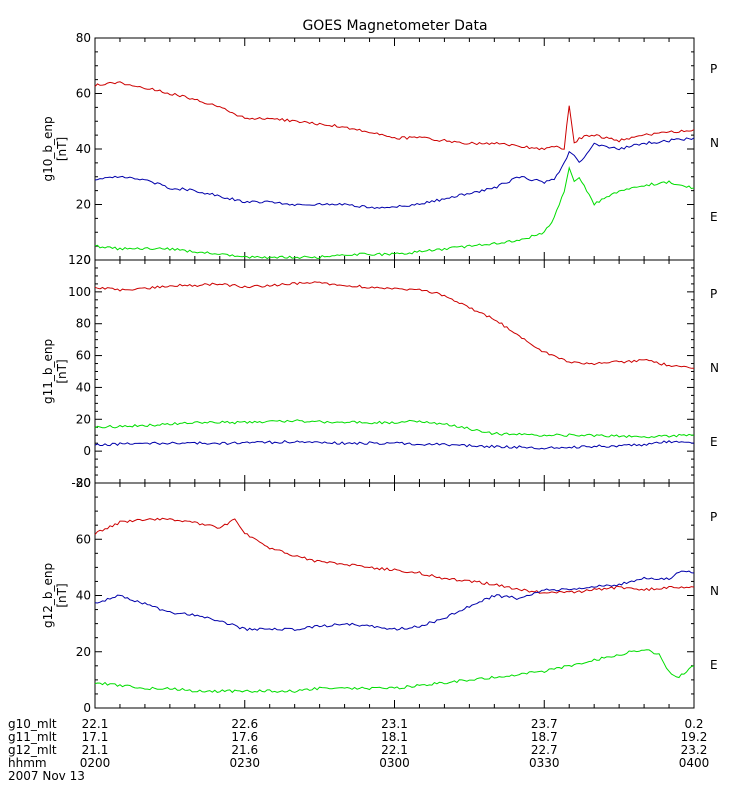 This screenshot has width=750, height=804. I want to click on mlt-value: 17.1, so click(95, 737).